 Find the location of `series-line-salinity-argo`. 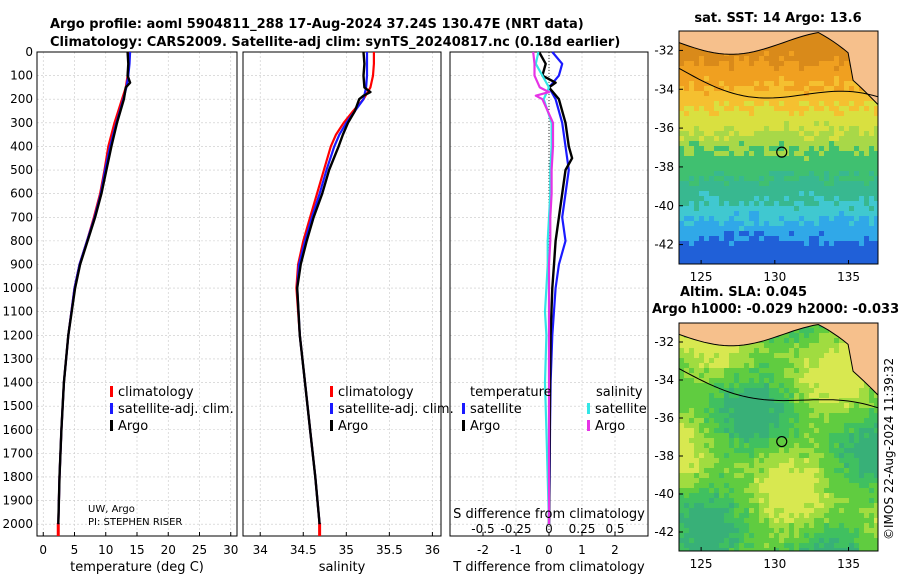

series-line-salinity-argo is located at coordinates (543, 288).